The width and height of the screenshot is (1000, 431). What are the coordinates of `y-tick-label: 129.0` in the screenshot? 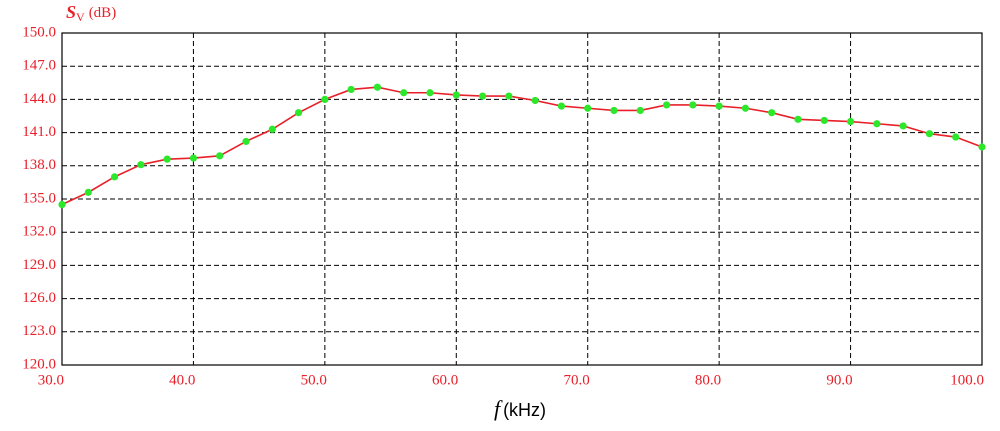 It's located at (39, 265).